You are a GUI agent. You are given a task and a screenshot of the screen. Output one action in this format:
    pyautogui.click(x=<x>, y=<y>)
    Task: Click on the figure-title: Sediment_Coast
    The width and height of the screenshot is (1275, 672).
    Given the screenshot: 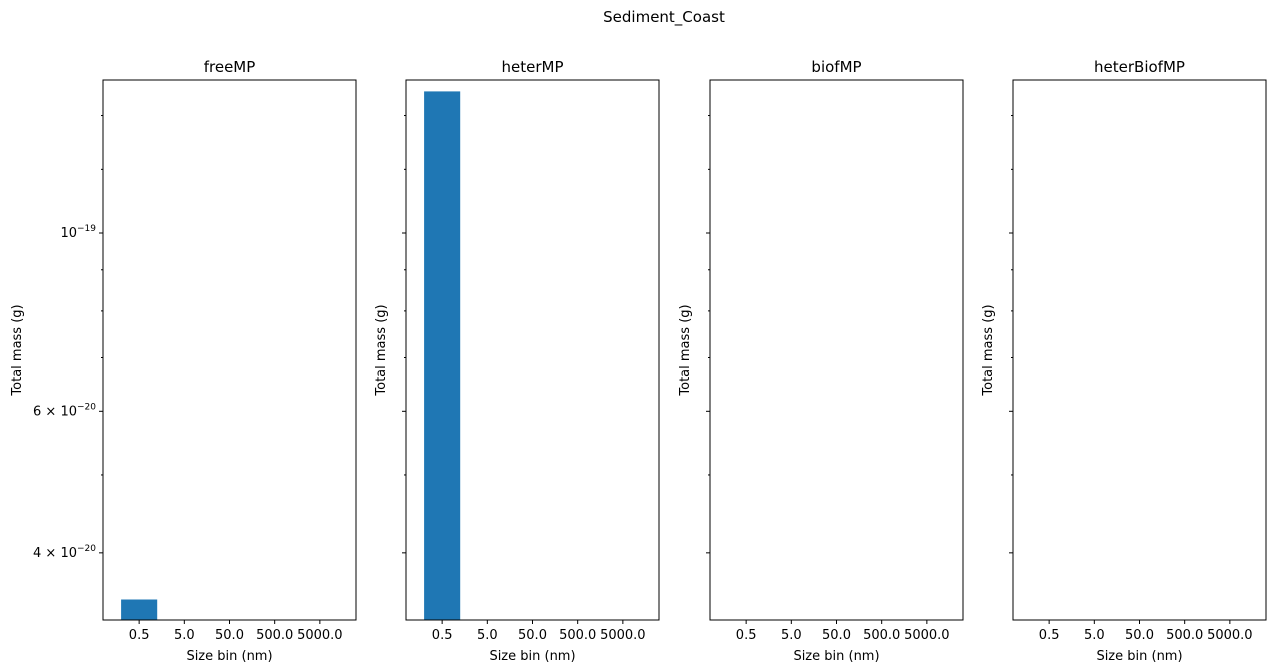 What is the action you would take?
    pyautogui.click(x=664, y=17)
    